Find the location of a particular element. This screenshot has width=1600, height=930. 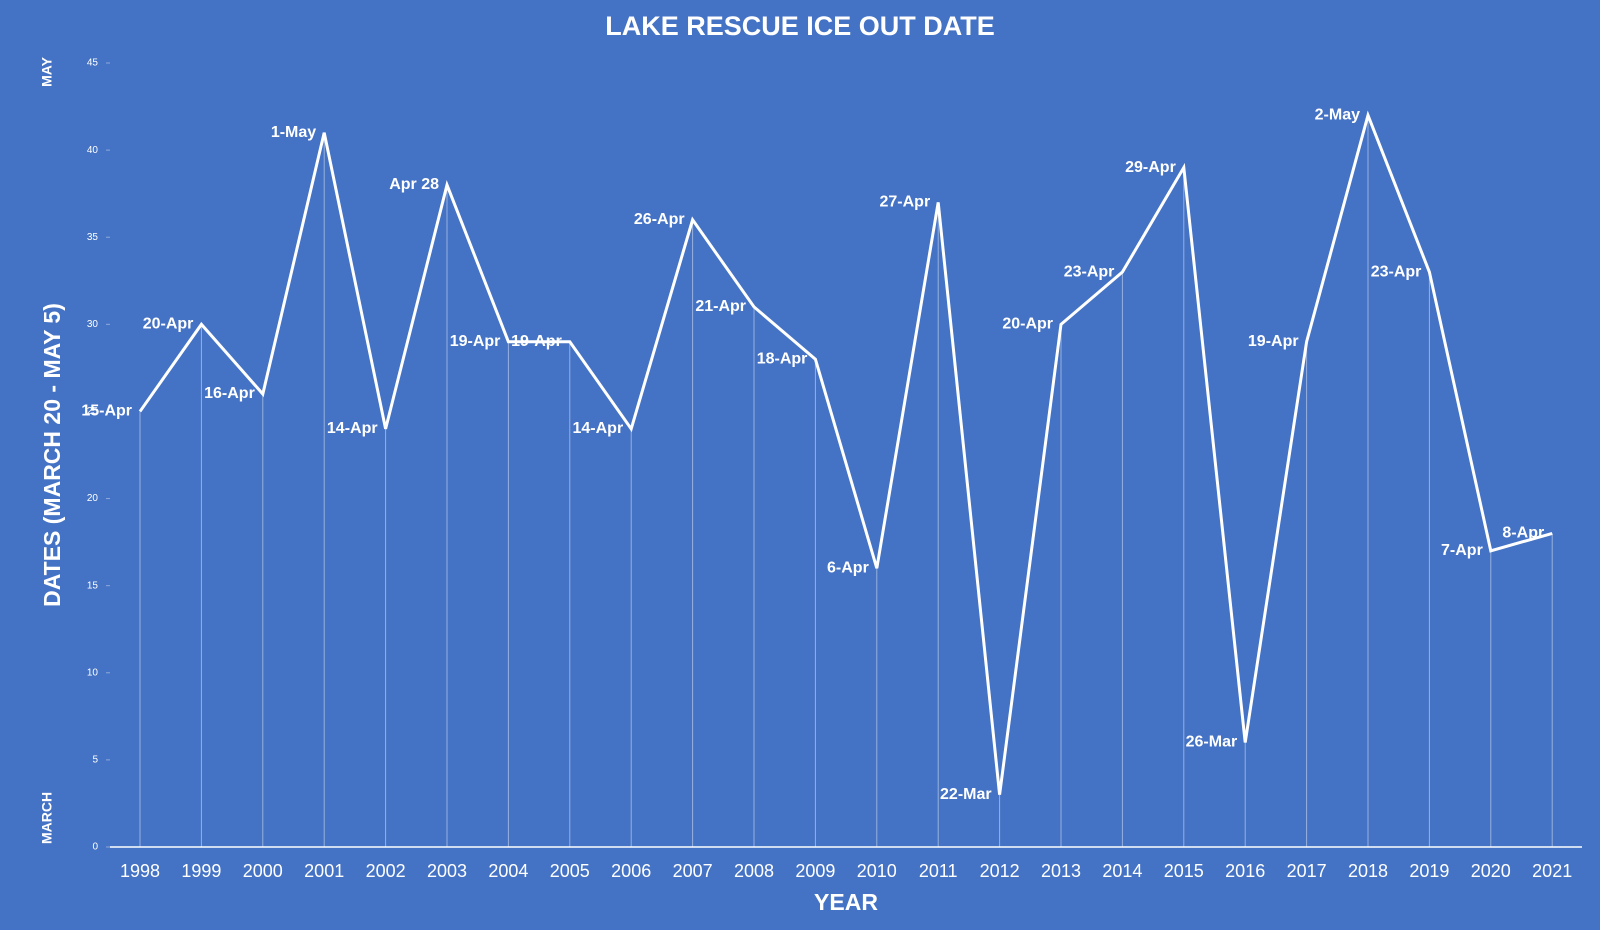

x-tick-label: 2010 is located at coordinates (877, 871).